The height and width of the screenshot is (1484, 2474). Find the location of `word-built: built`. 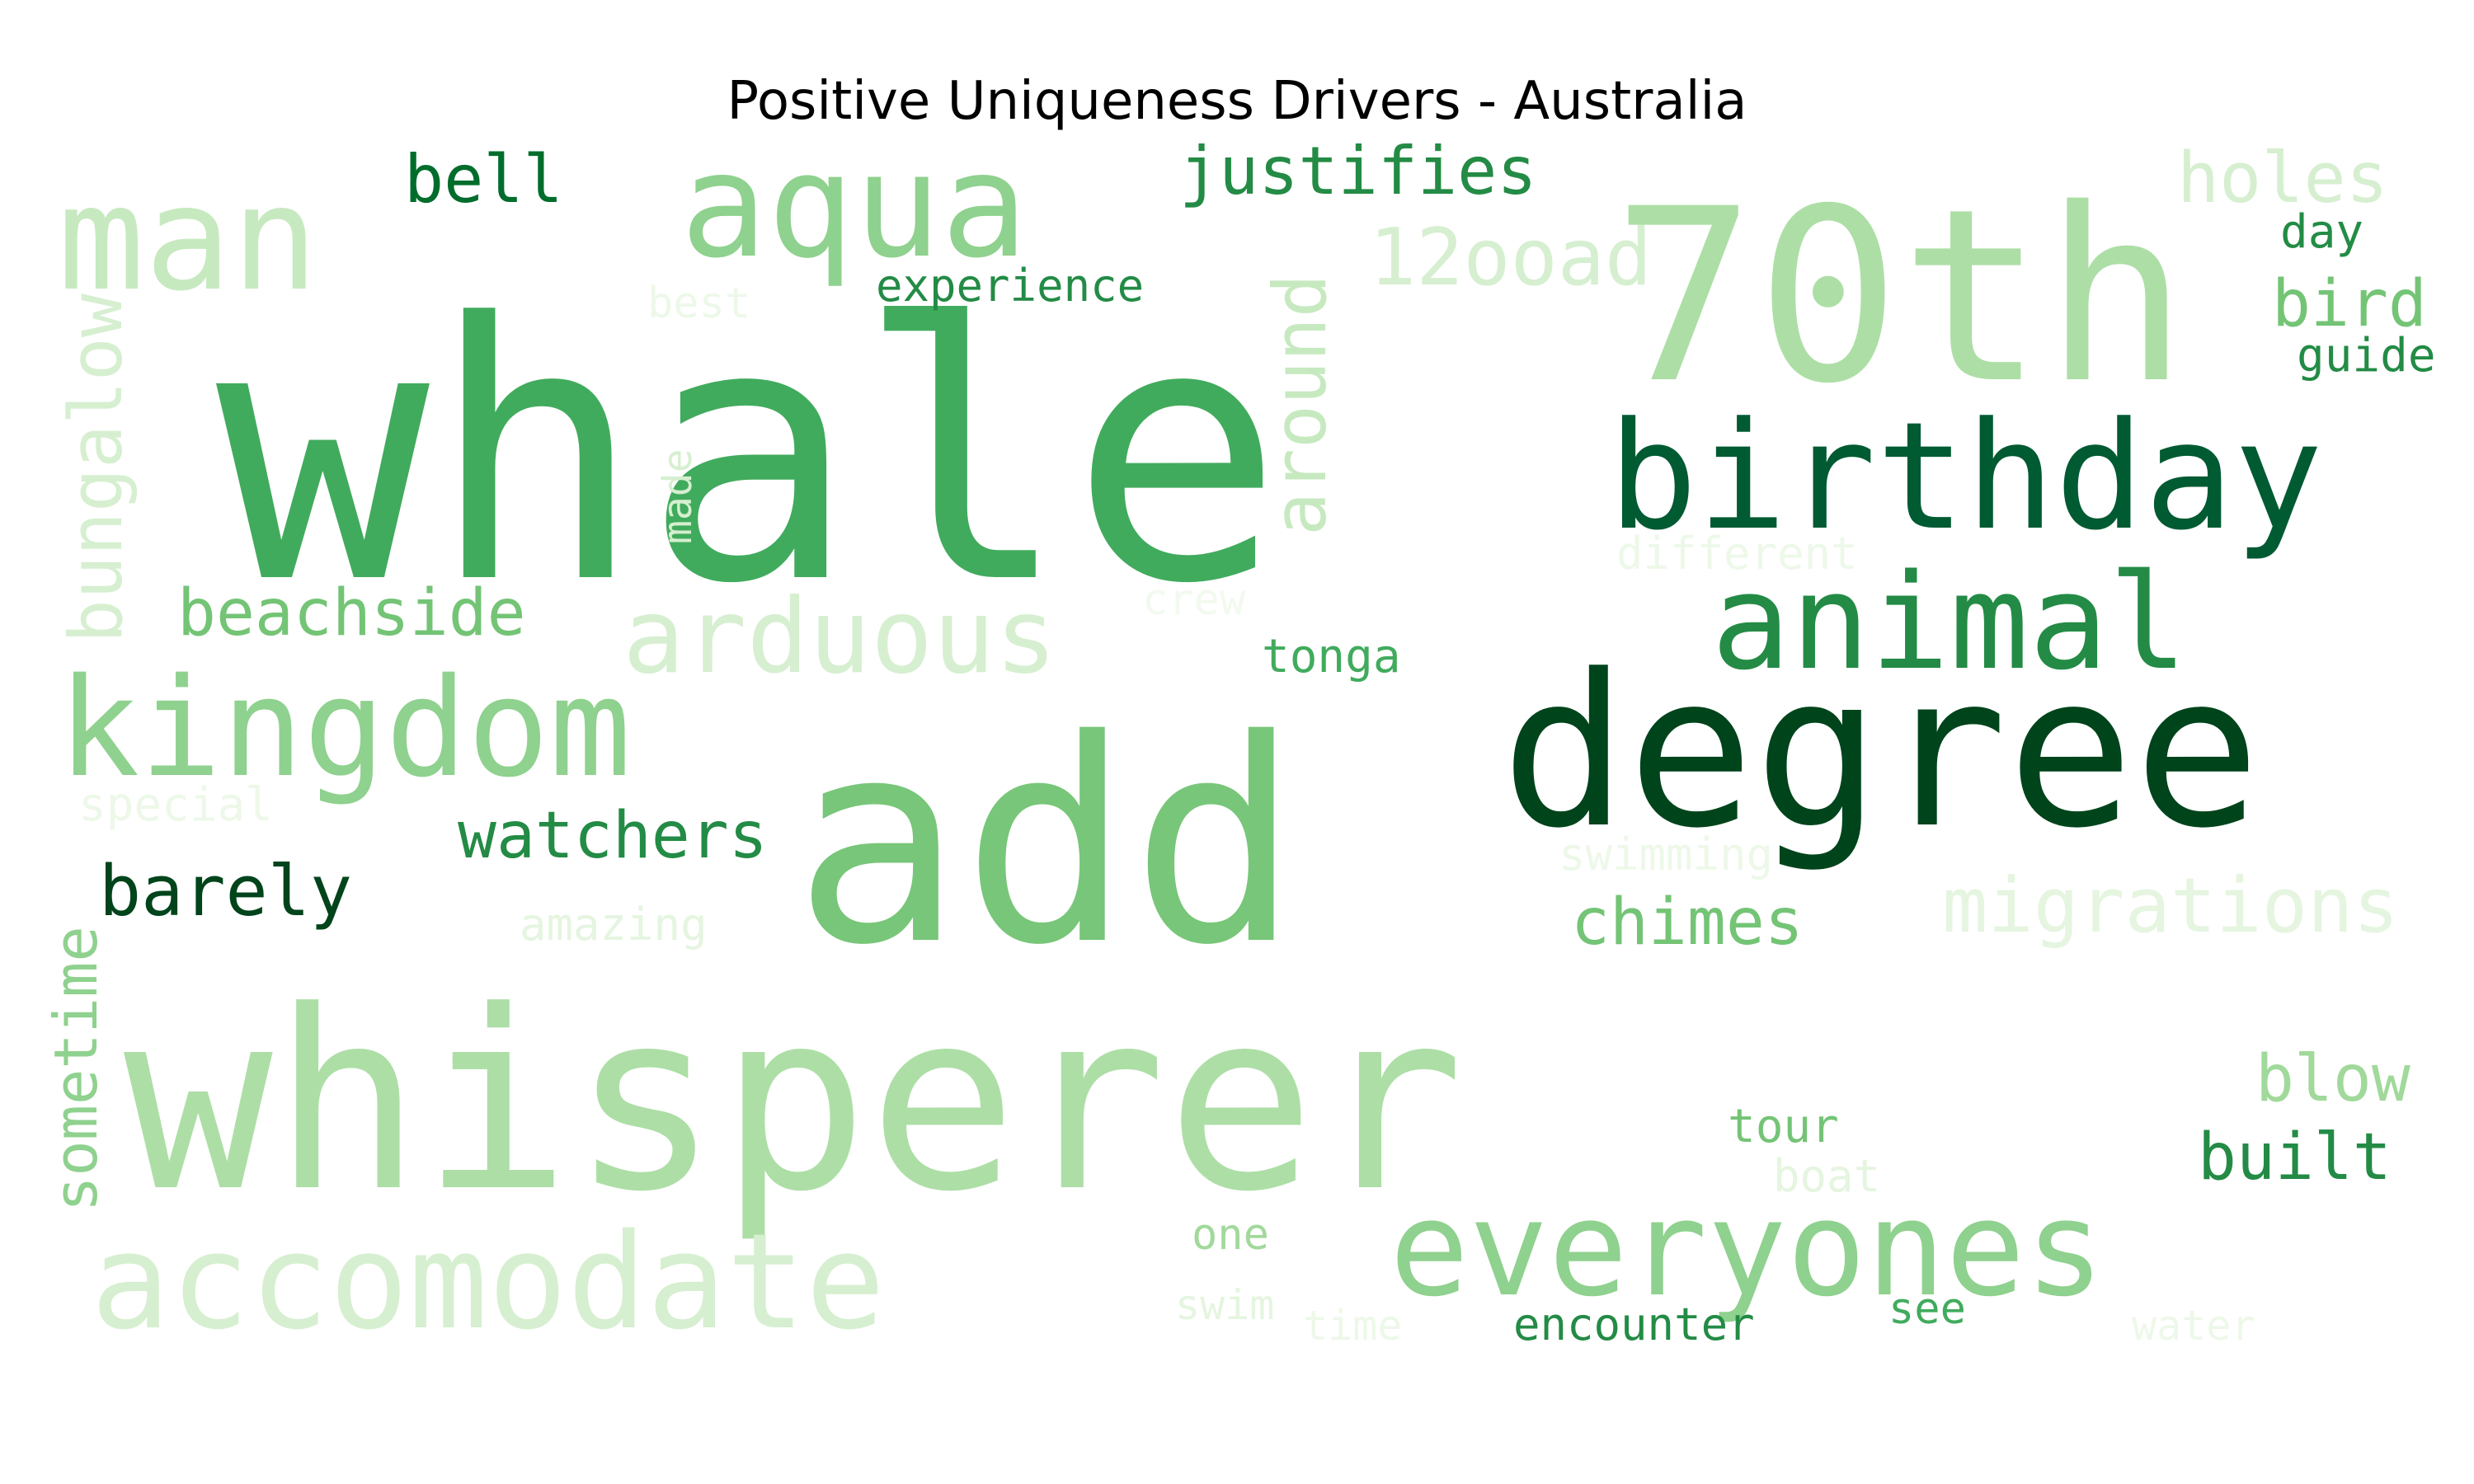

word-built: built is located at coordinates (2295, 1157).